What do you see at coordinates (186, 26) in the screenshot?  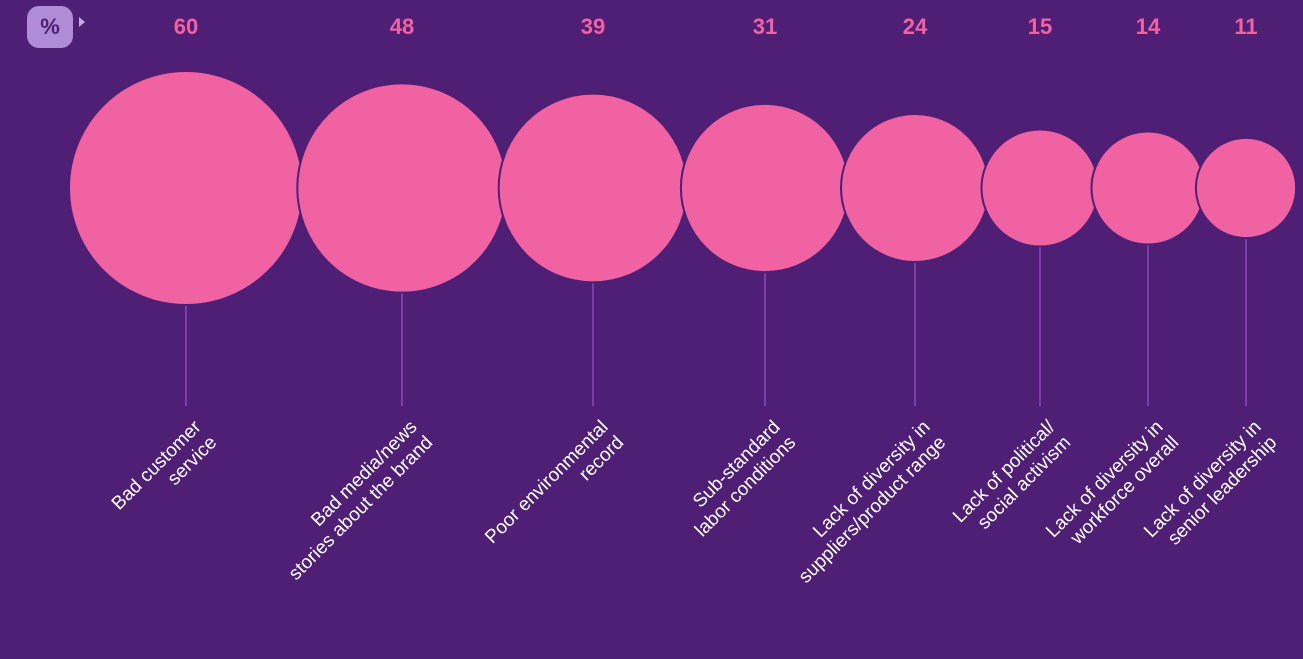 I see `value-label: 60` at bounding box center [186, 26].